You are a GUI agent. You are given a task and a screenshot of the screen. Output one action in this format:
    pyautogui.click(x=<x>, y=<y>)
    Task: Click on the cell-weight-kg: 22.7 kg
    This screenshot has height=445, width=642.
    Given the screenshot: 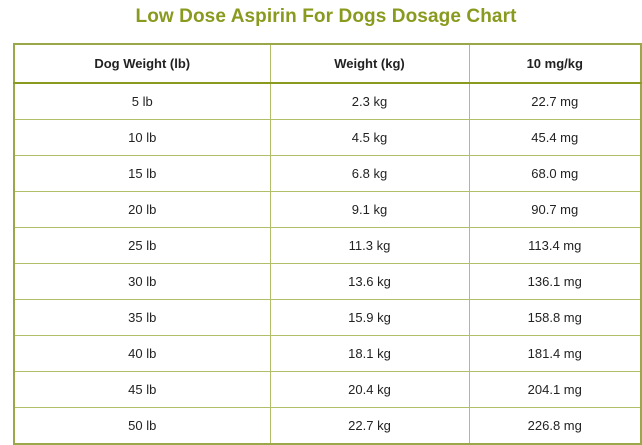 What is the action you would take?
    pyautogui.click(x=369, y=426)
    